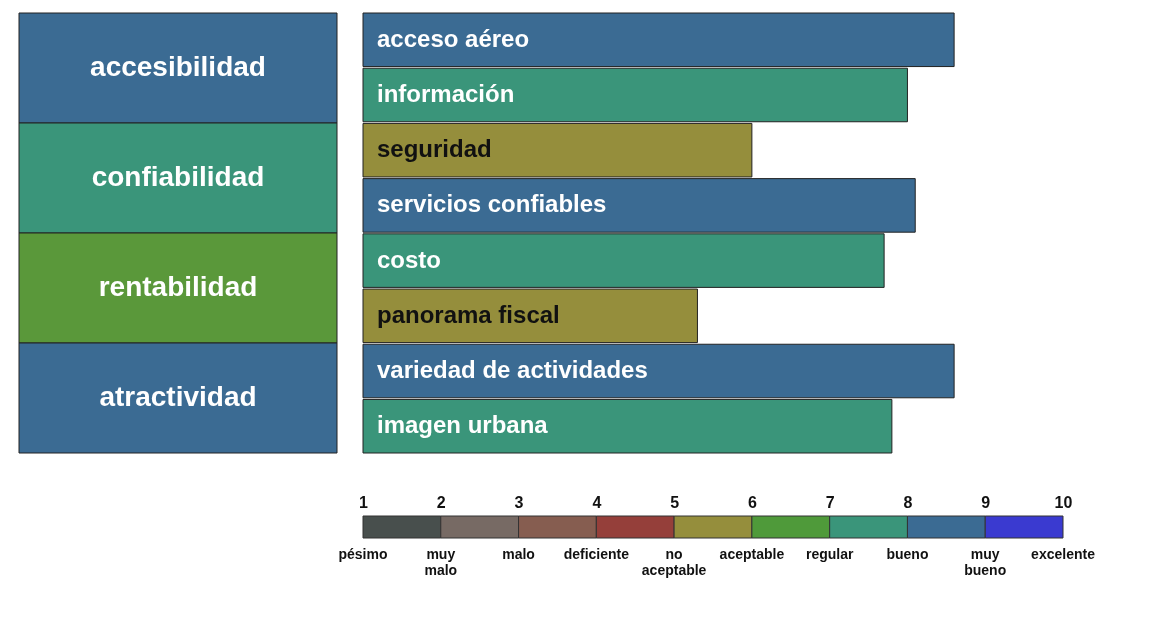 The image size is (1175, 639). What do you see at coordinates (492, 204) in the screenshot?
I see `y-tick-label: servicios confiables` at bounding box center [492, 204].